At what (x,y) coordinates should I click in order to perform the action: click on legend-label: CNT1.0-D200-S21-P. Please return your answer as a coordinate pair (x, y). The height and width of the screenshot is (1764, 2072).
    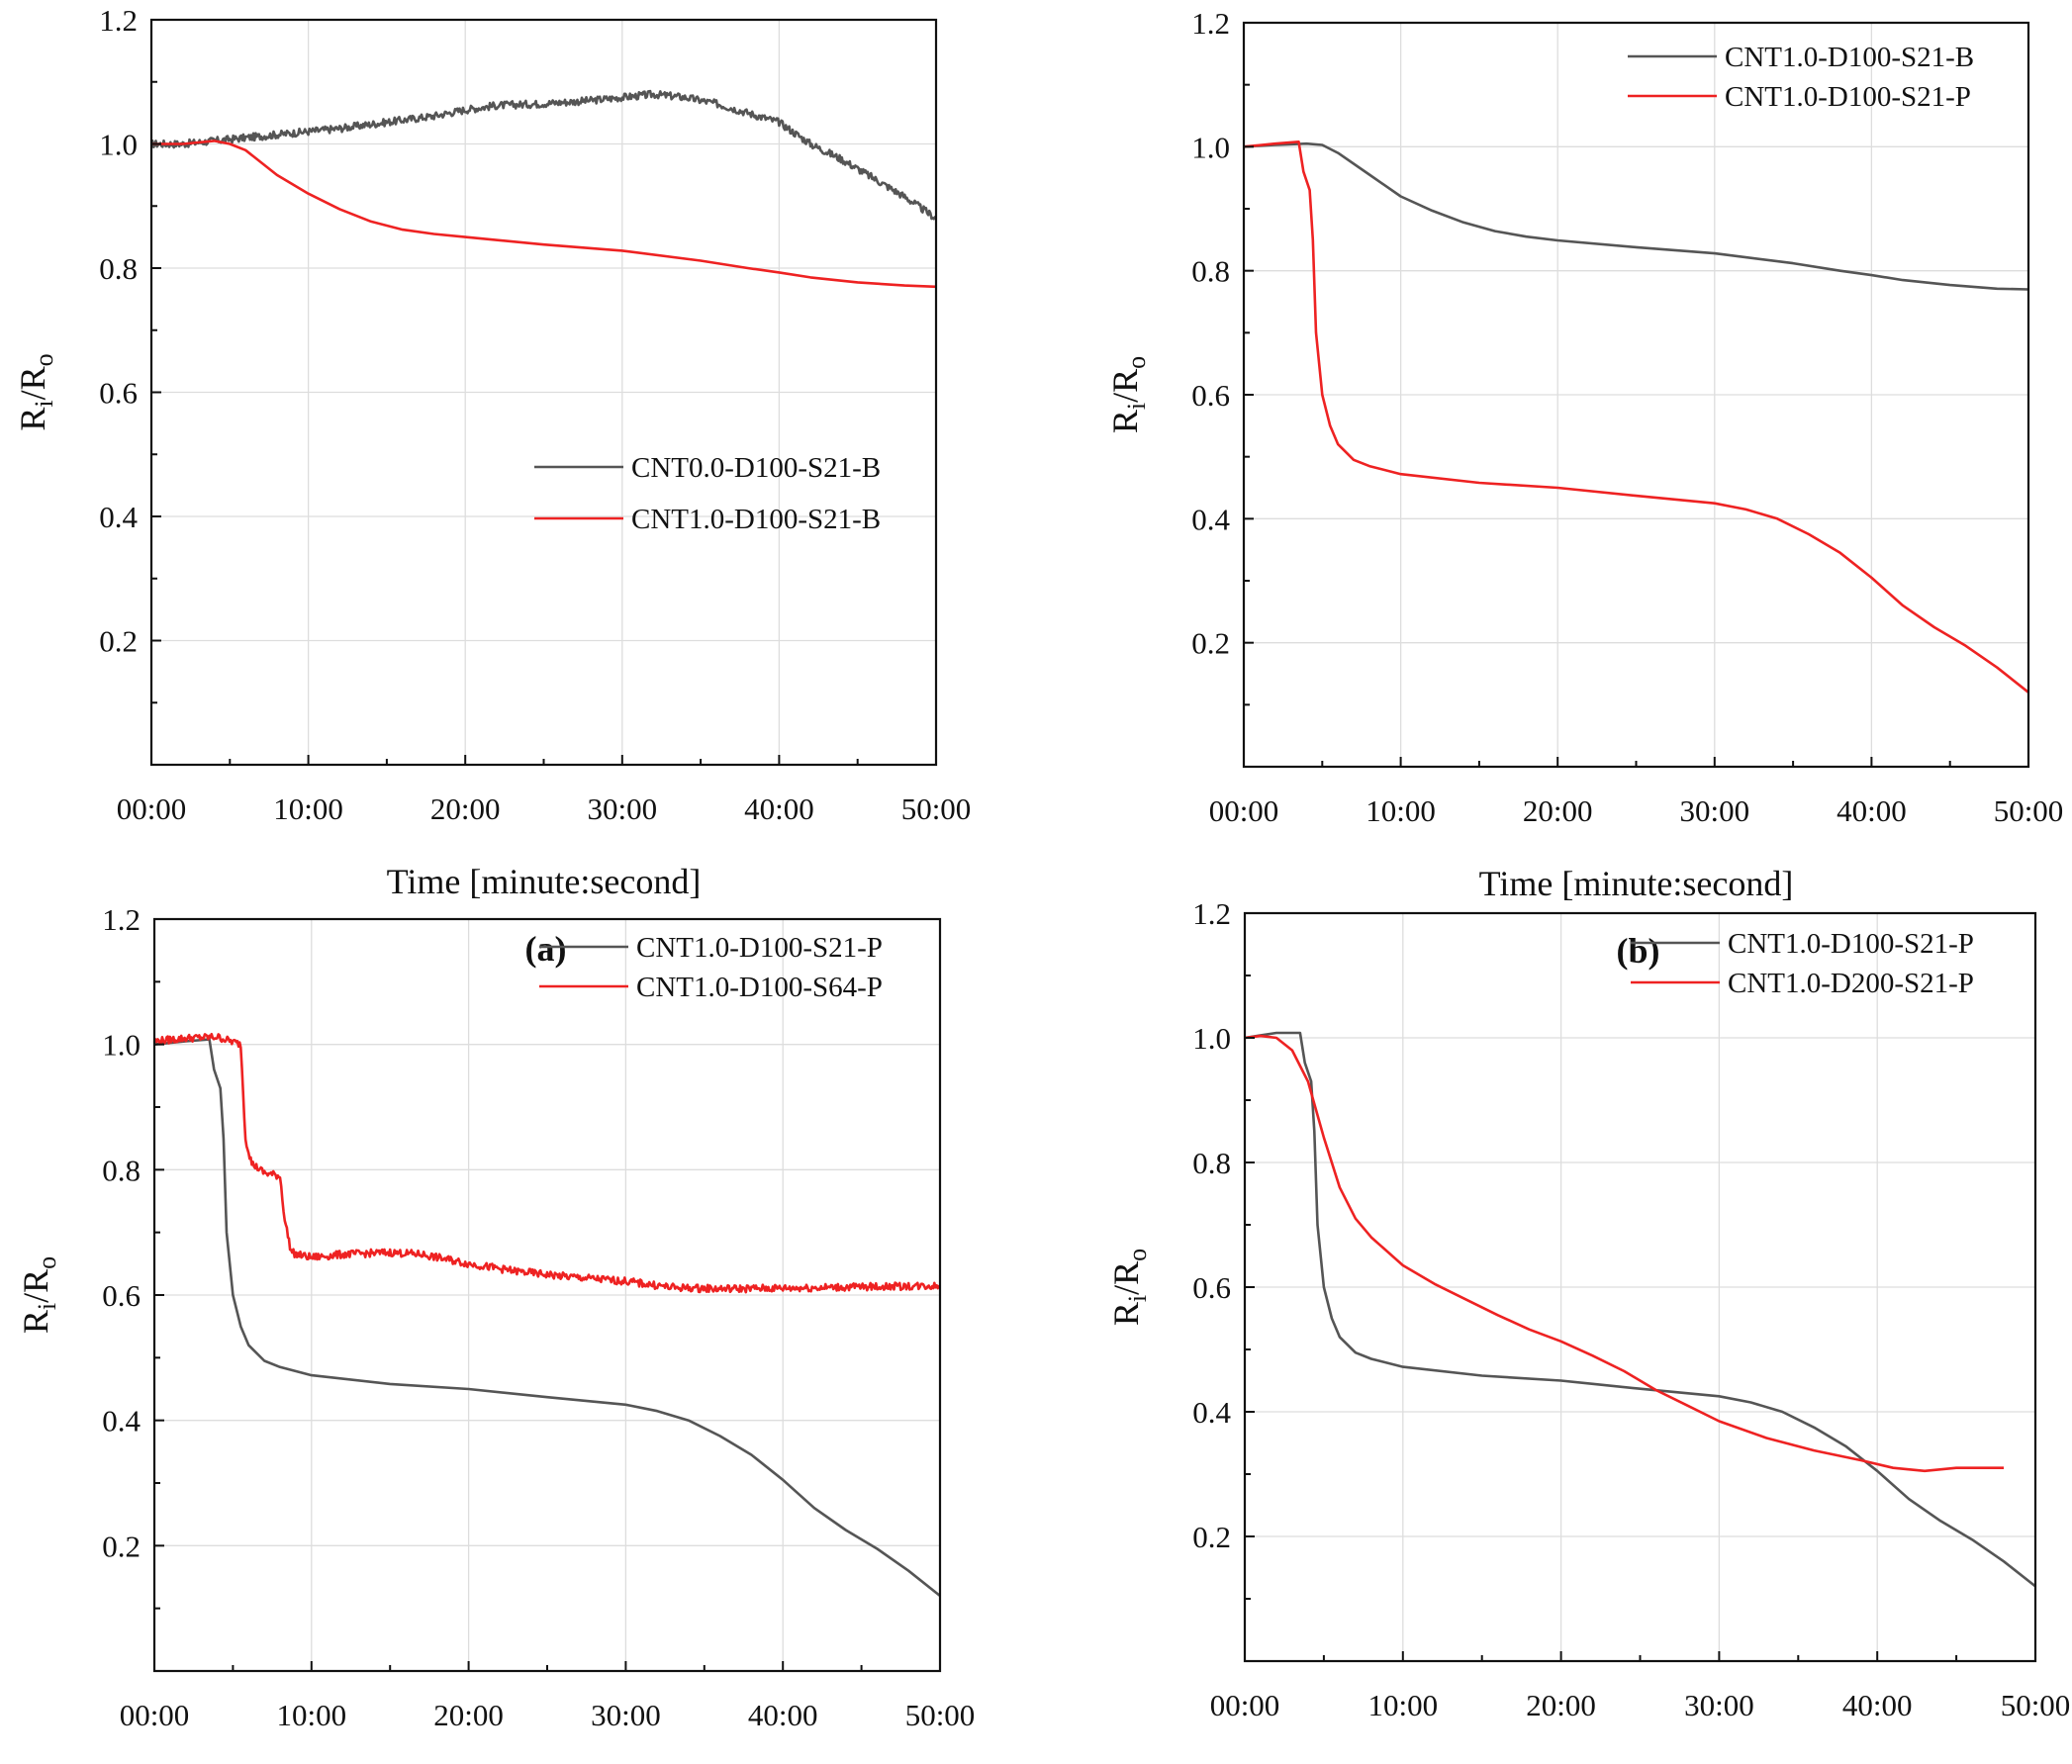
    Looking at the image, I should click on (1851, 983).